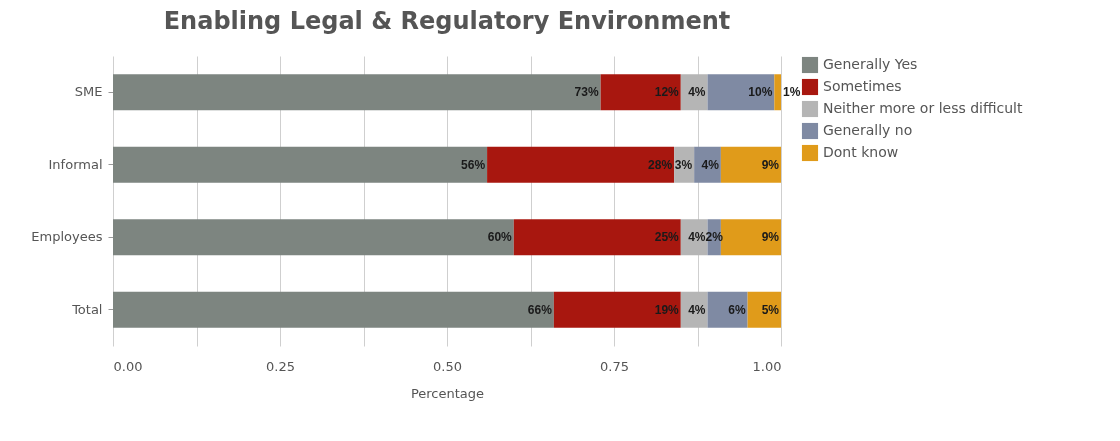 The height and width of the screenshot is (441, 1120). What do you see at coordinates (614, 366) in the screenshot?
I see `x-tick-label: 0.75` at bounding box center [614, 366].